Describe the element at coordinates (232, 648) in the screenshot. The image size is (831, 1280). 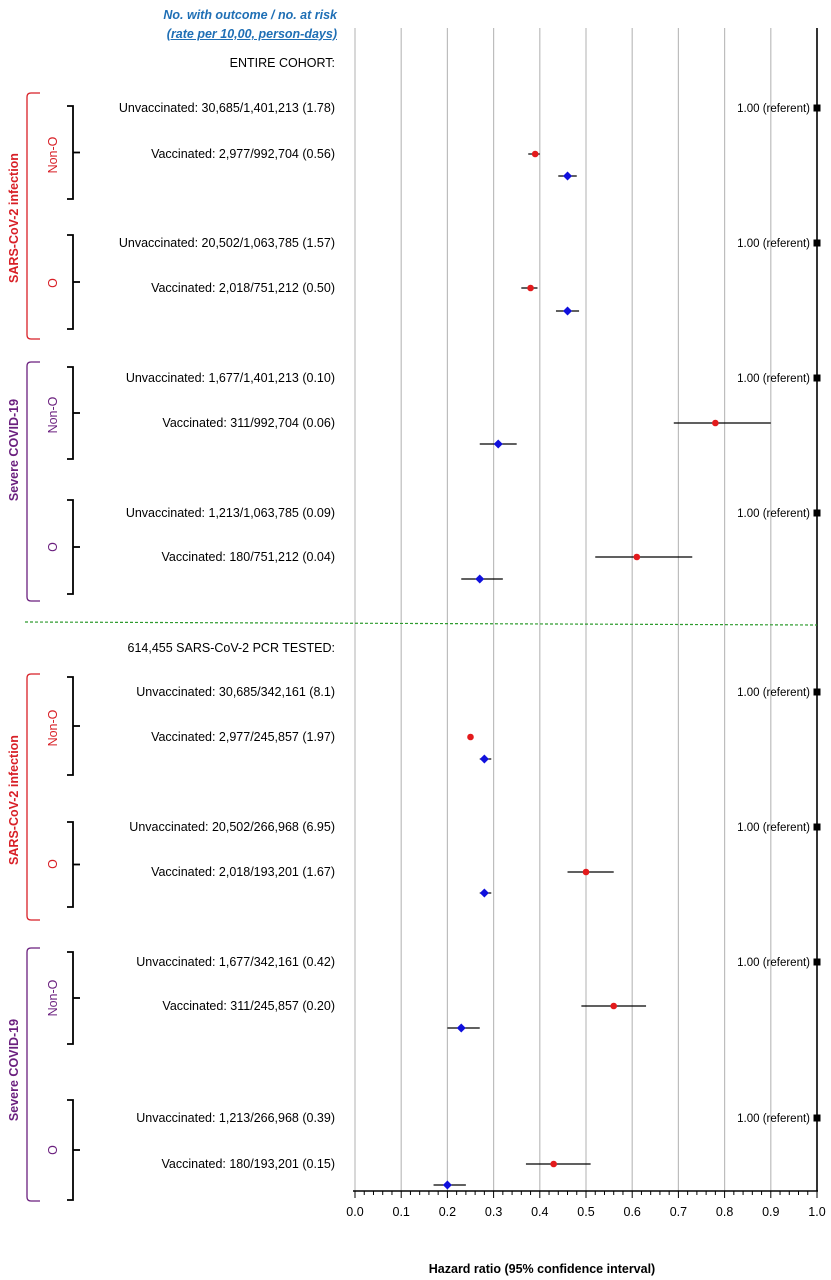
I see `section-title: 614,455 SARS-CoV-2 PCR TESTED:` at that location.